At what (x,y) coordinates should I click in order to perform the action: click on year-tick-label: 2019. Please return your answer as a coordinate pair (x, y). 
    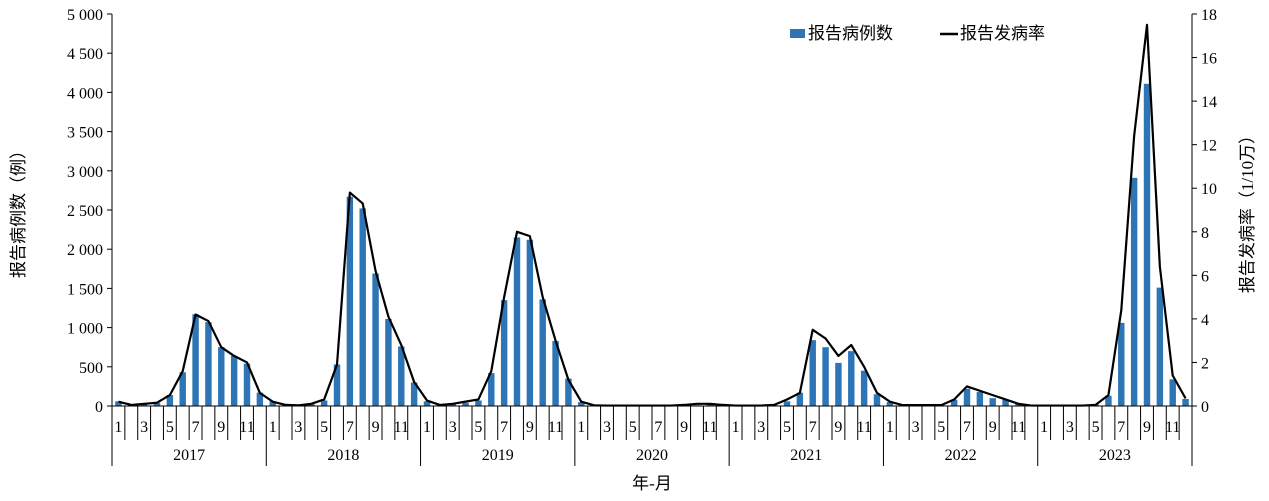
    Looking at the image, I should click on (498, 455).